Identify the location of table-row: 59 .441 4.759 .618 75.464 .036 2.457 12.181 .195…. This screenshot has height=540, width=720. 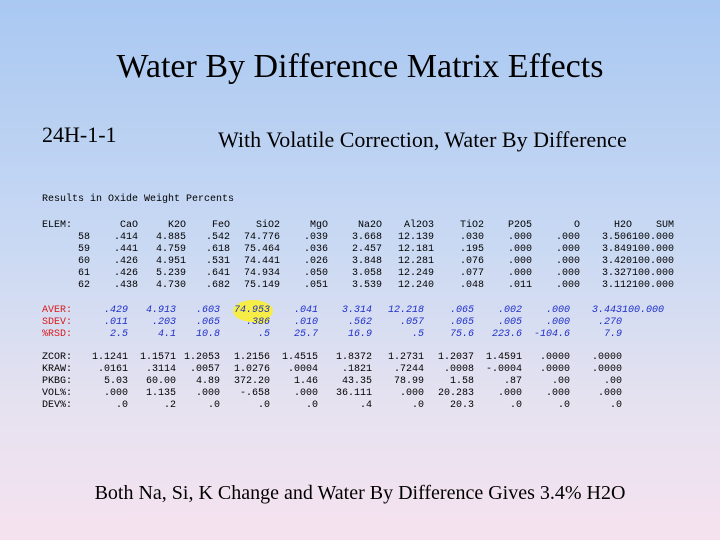
(358, 250).